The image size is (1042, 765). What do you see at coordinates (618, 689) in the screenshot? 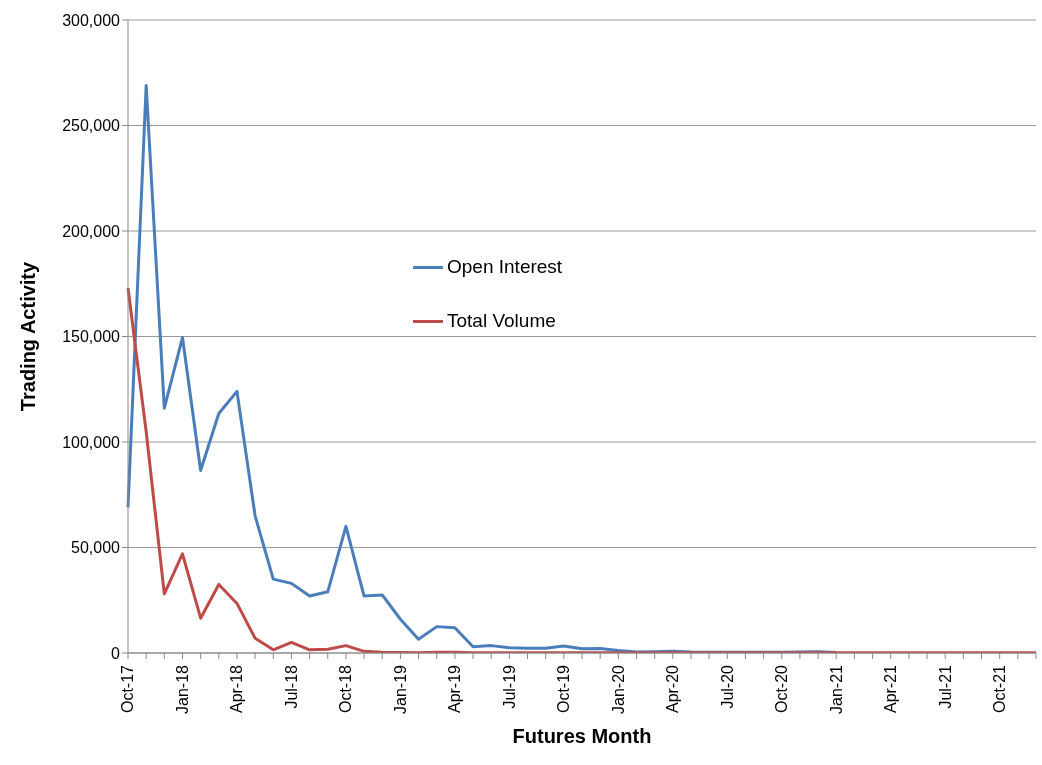
I see `x-tick-label: Jan-20` at bounding box center [618, 689].